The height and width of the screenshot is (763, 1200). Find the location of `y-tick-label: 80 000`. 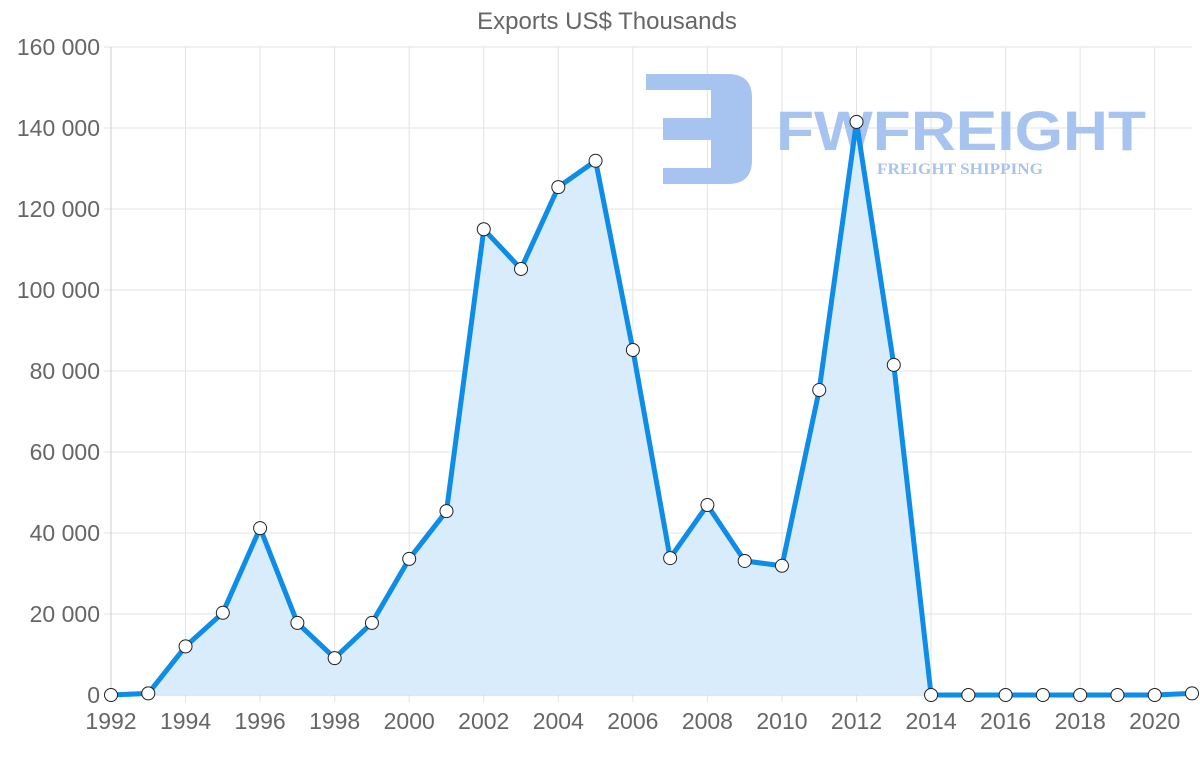

y-tick-label: 80 000 is located at coordinates (65, 371).